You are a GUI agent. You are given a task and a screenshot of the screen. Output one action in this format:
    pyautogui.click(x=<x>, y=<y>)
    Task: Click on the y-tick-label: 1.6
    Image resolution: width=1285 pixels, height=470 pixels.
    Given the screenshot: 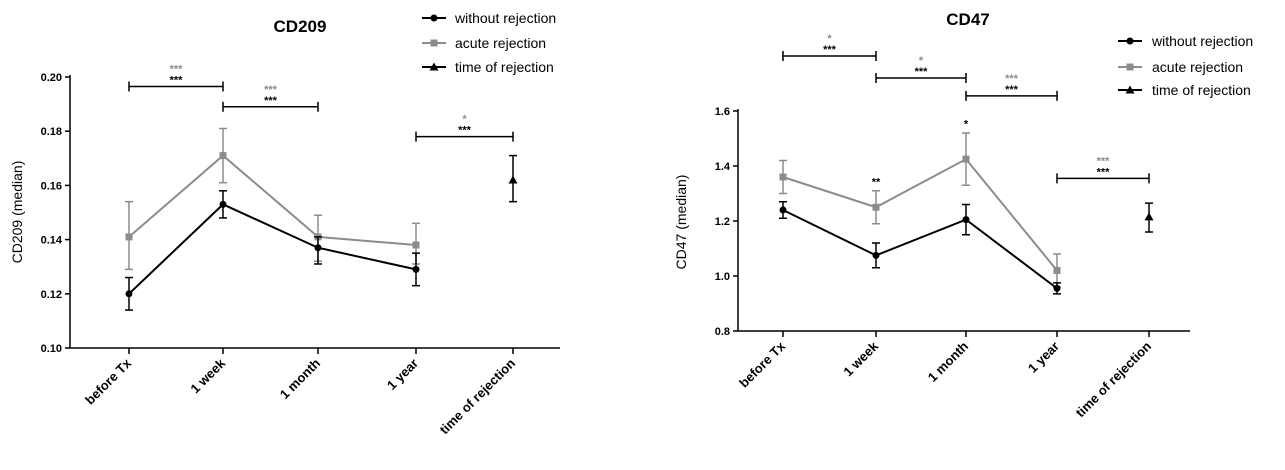 What is the action you would take?
    pyautogui.click(x=722, y=112)
    